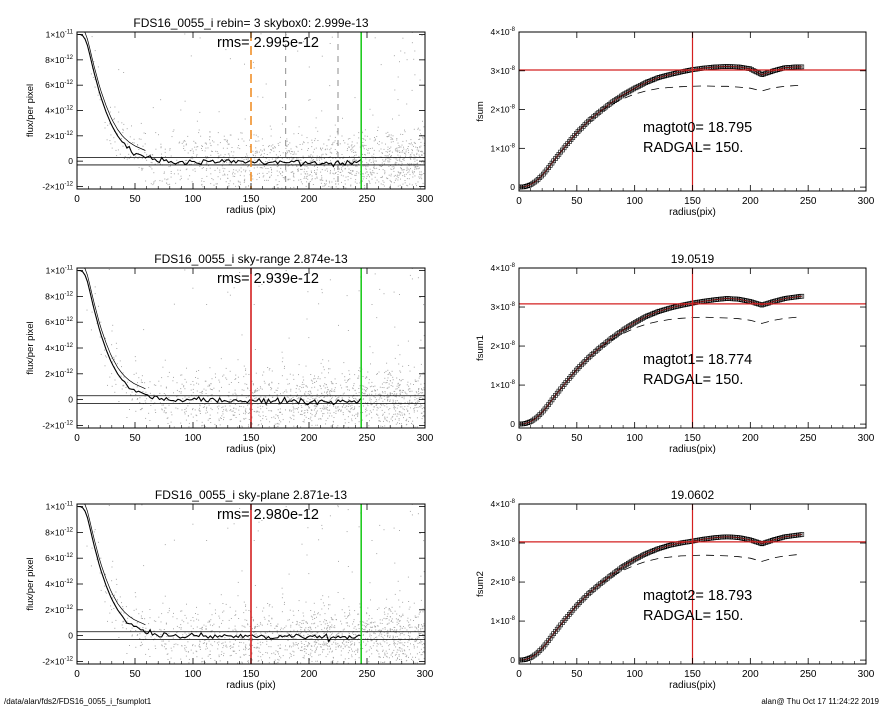  I want to click on y-tick-mantissa: -2×10, so click(53, 425).